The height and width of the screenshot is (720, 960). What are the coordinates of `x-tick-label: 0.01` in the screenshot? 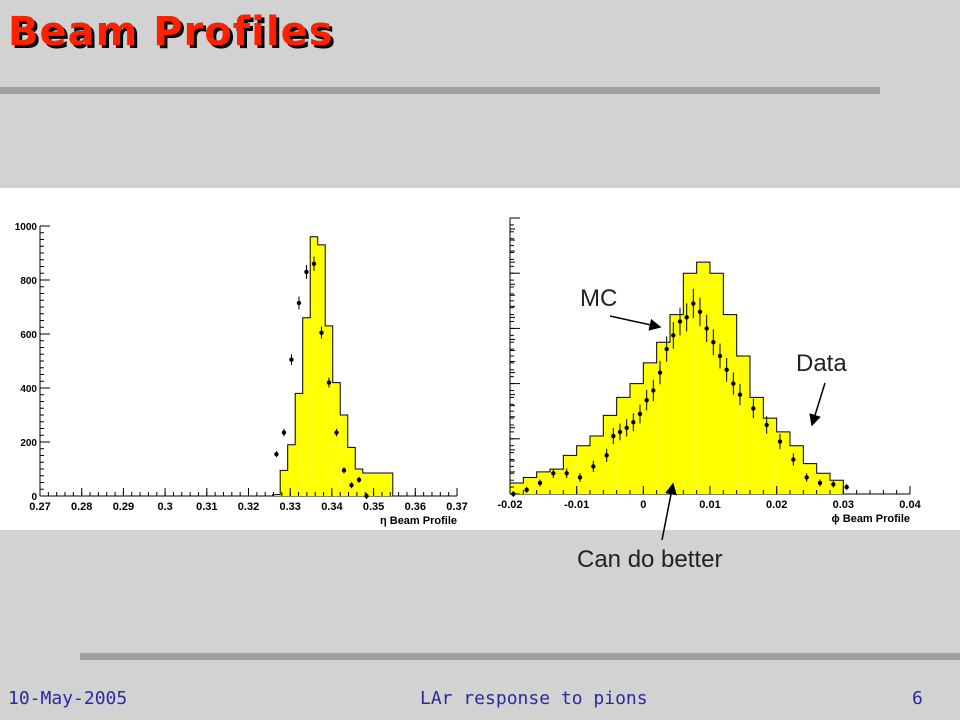 It's located at (709, 505).